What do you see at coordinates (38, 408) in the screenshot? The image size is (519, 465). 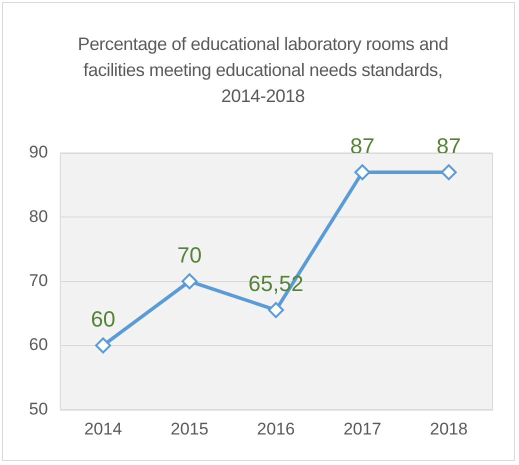 I see `y-tick-label: 50` at bounding box center [38, 408].